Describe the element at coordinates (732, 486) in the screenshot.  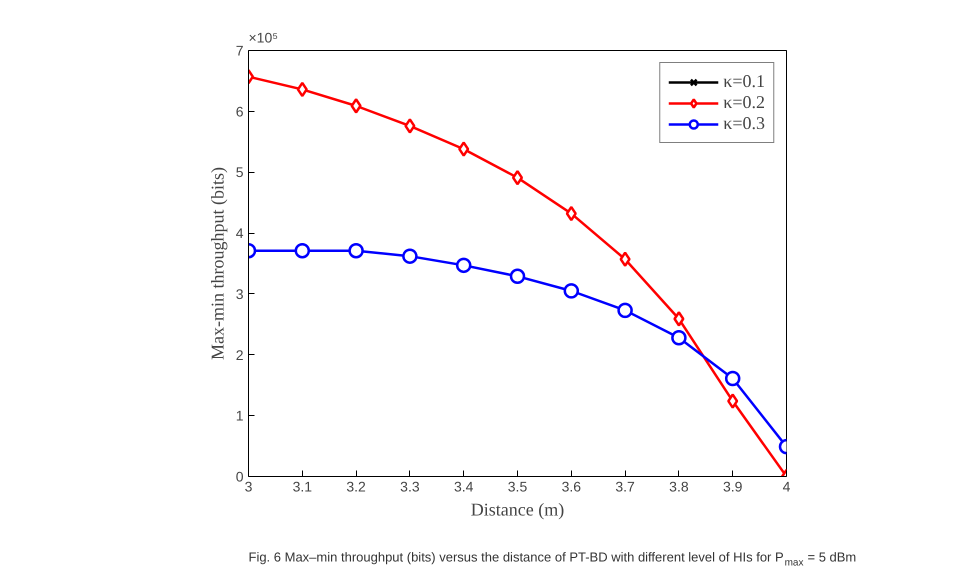
I see `x-tick-label: 3.9` at that location.